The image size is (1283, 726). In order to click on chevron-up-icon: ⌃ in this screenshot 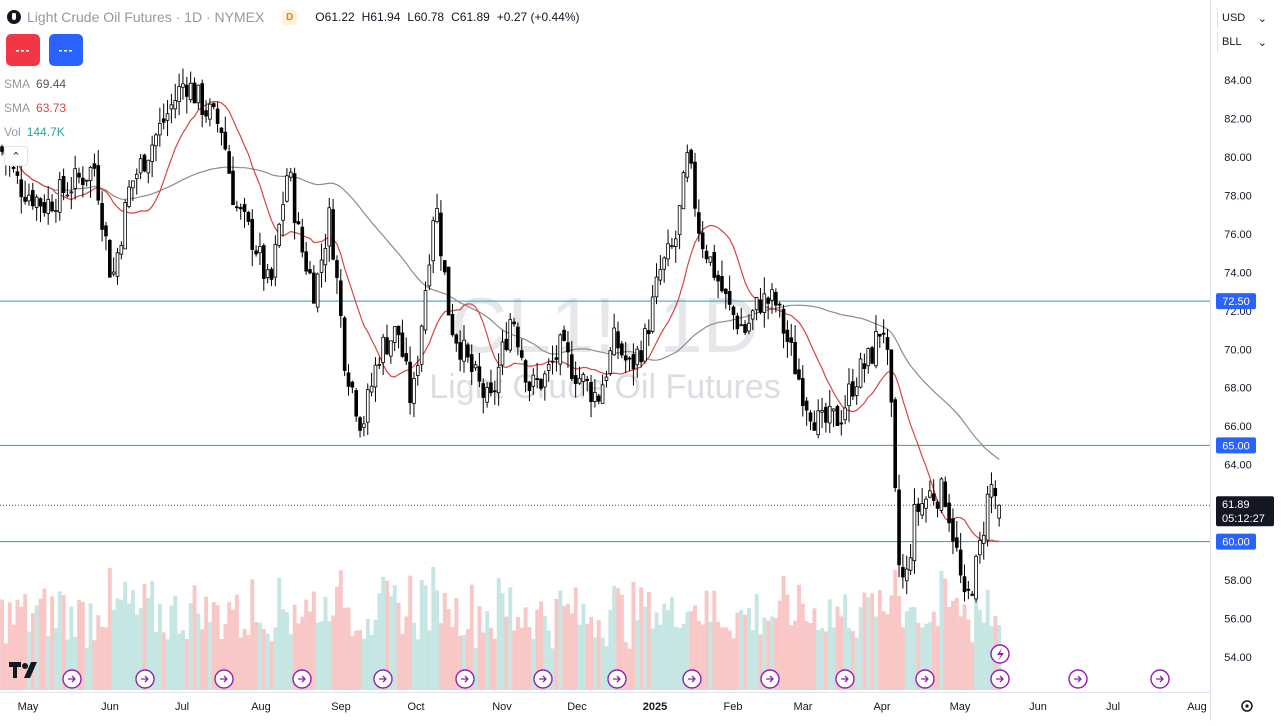, I will do `click(16, 156)`.